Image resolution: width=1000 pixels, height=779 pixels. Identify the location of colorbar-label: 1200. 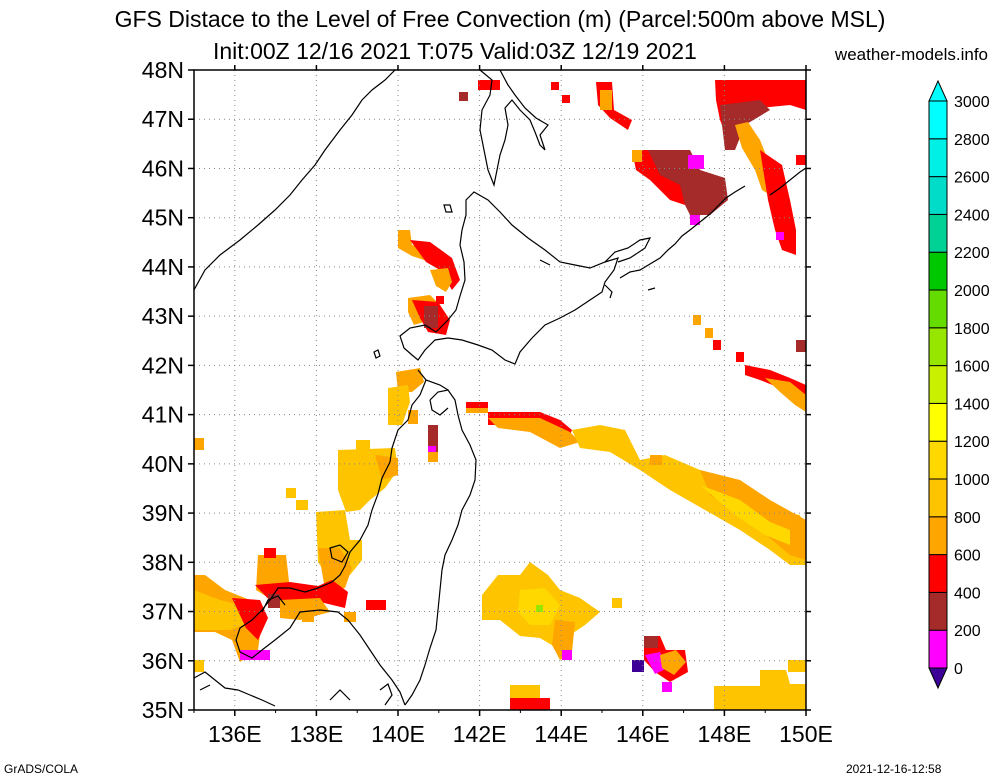
(972, 442).